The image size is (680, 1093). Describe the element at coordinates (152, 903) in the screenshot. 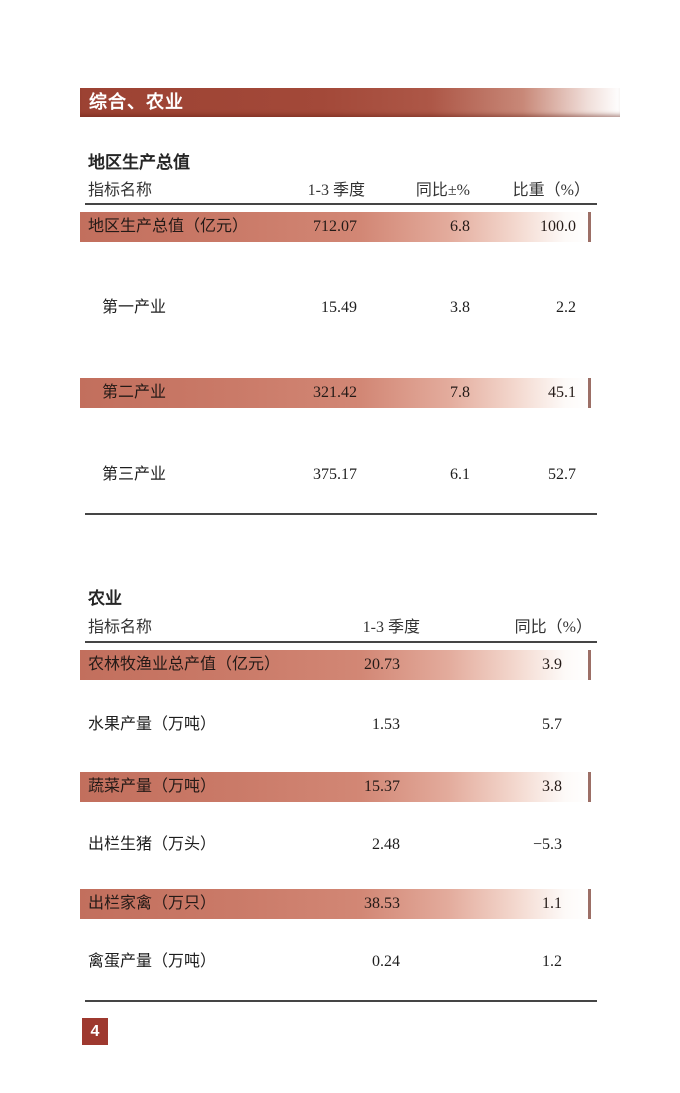

I see `row-label: 出栏家禽（万只）` at that location.